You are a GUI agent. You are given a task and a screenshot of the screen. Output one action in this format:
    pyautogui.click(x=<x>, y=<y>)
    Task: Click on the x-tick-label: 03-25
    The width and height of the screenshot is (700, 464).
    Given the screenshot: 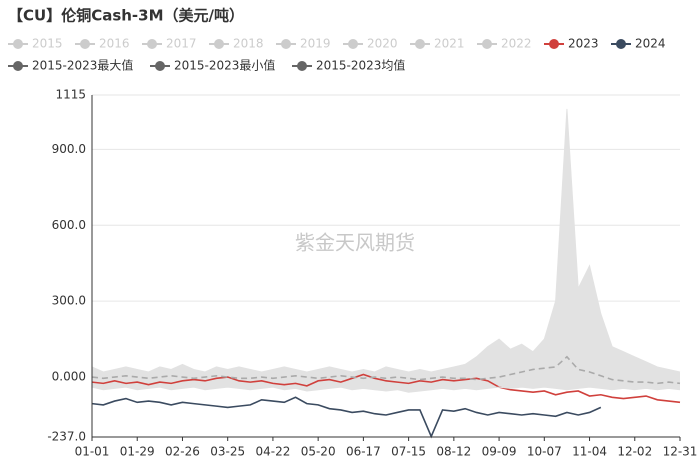 What is the action you would take?
    pyautogui.click(x=227, y=452)
    